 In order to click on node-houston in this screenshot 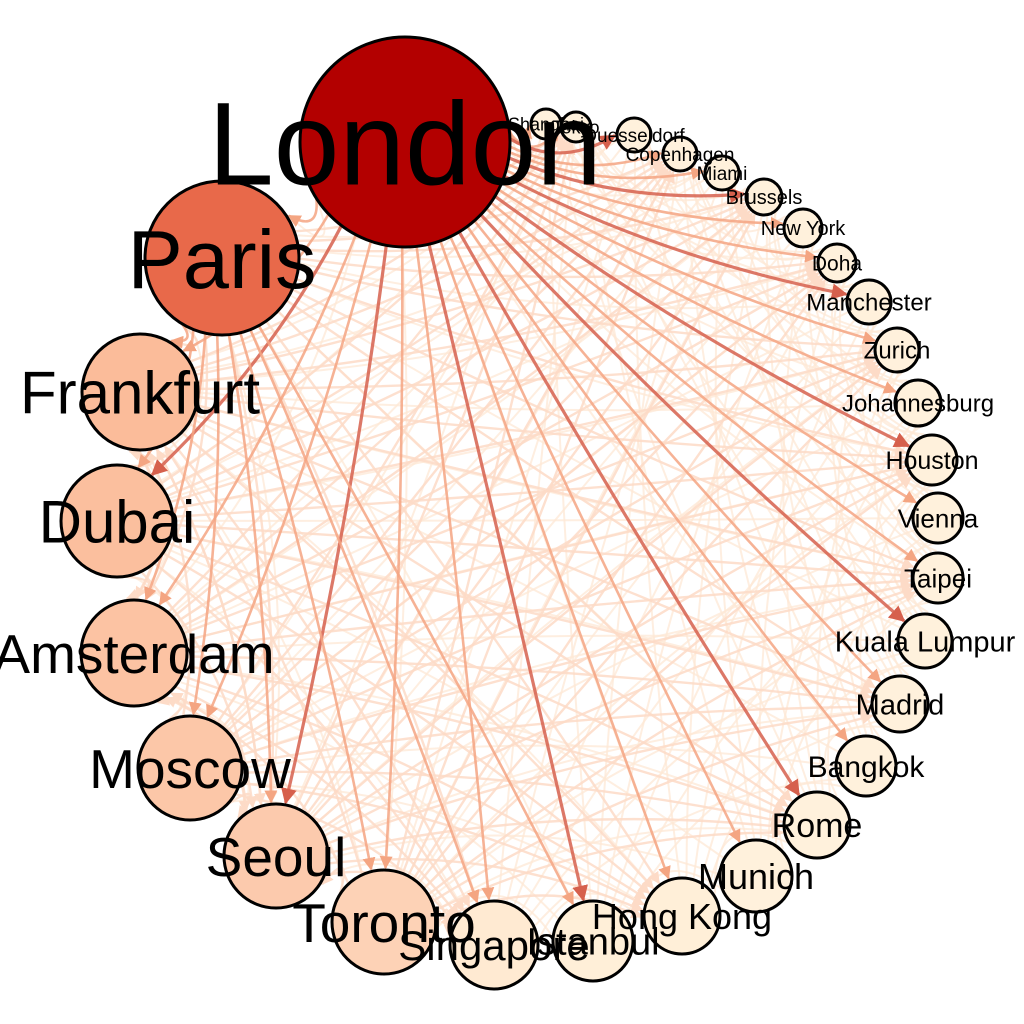, I will do `click(932, 460)`.